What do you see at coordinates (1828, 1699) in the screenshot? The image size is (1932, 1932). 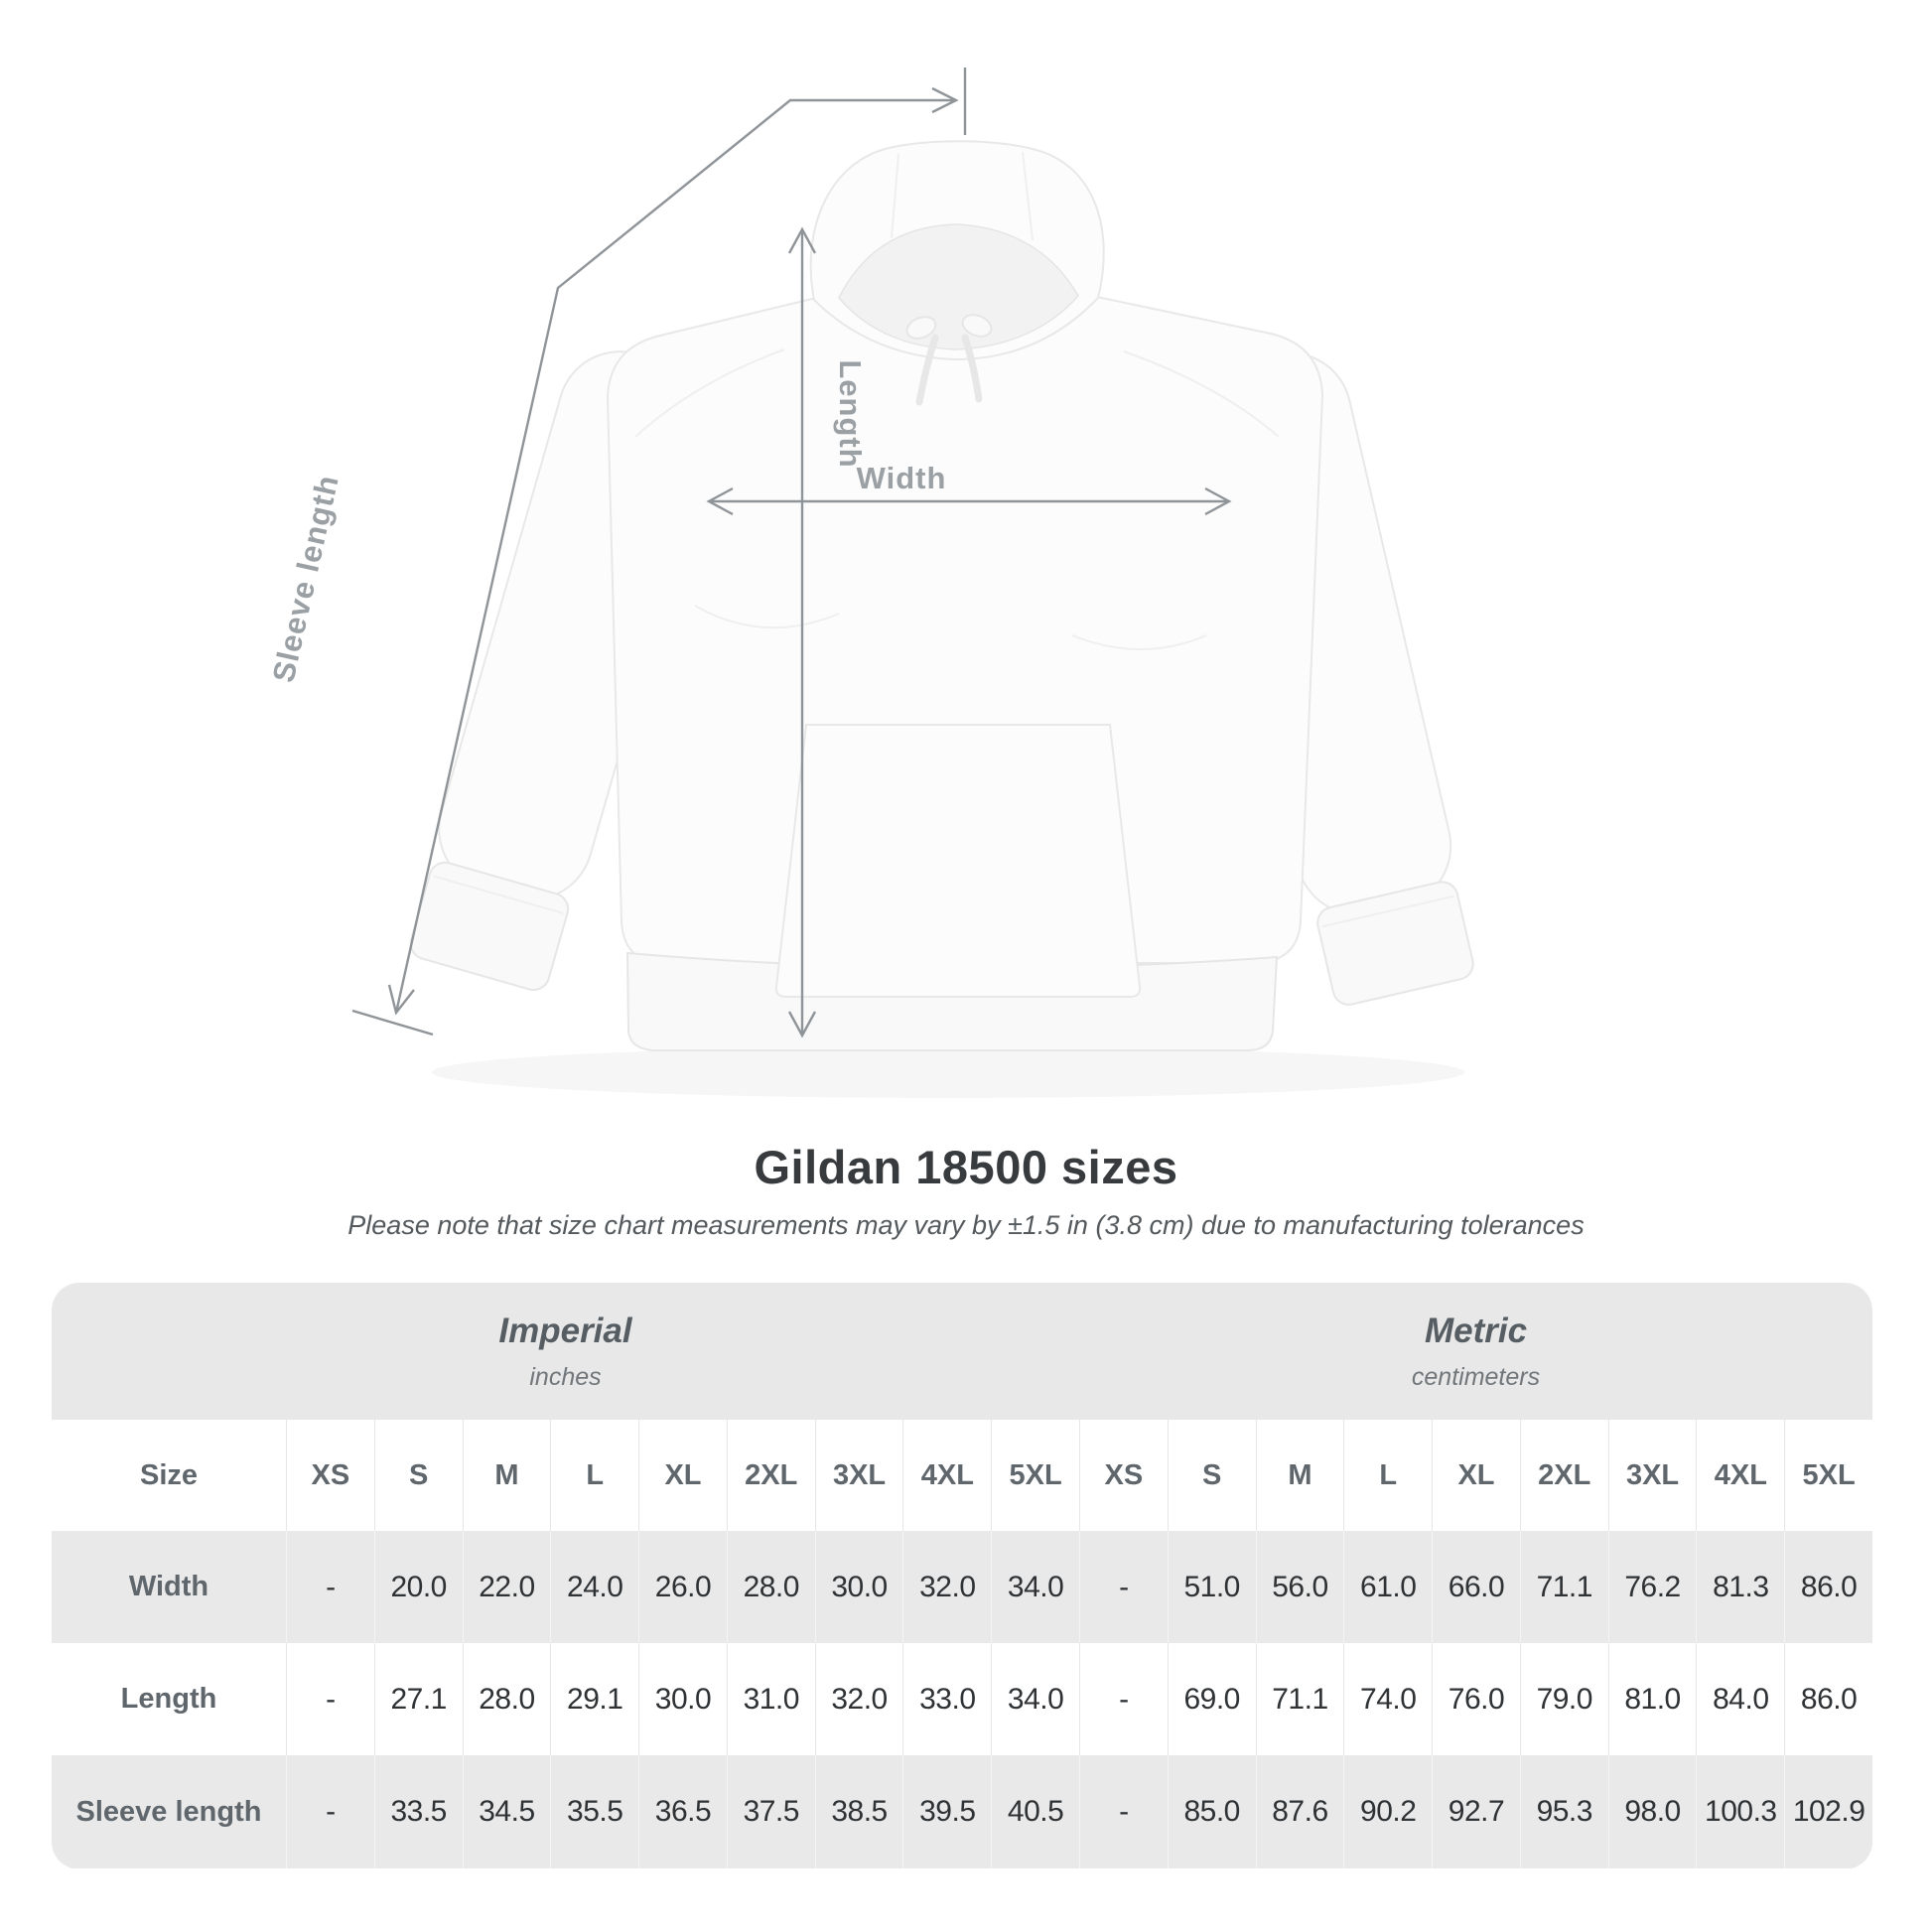 I see `length-metric-5xl: 86.0` at bounding box center [1828, 1699].